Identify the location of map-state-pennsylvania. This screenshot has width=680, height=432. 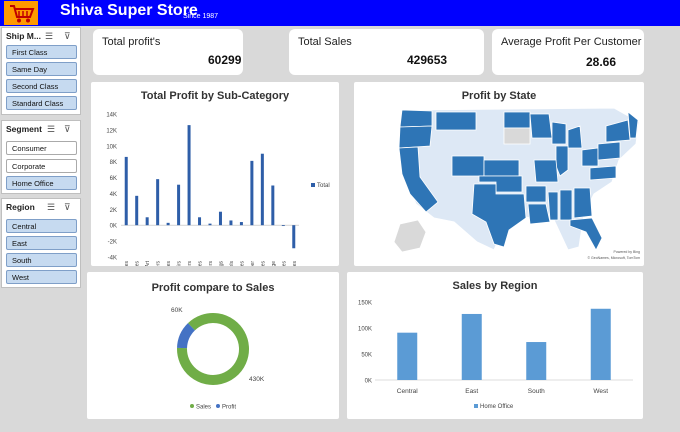
(609, 151).